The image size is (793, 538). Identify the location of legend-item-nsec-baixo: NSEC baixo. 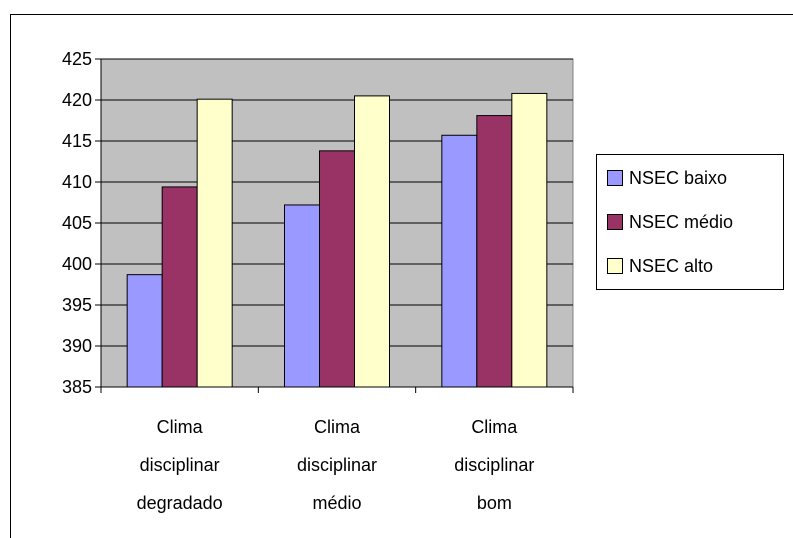
(667, 178).